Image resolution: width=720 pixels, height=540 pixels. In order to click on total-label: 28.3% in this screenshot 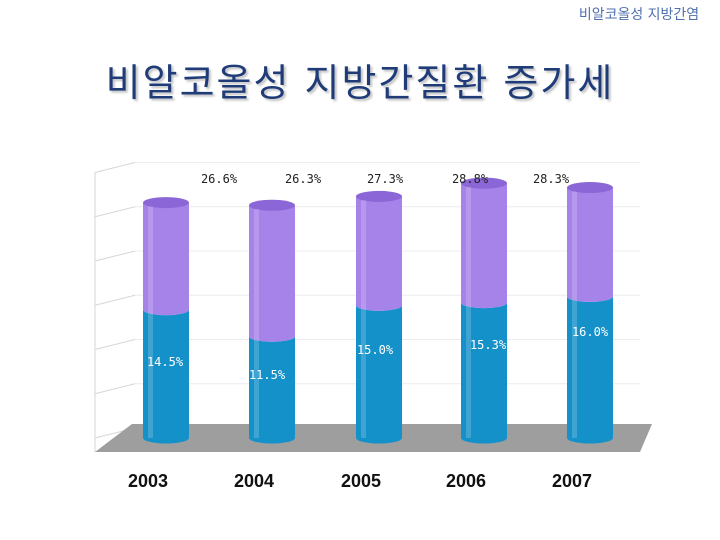, I will do `click(551, 179)`.